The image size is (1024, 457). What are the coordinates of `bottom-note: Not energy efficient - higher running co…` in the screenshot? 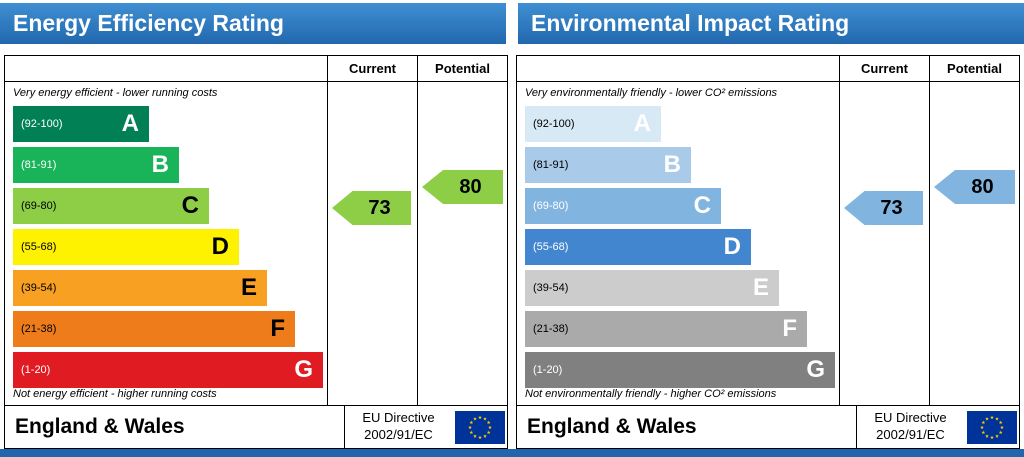 It's located at (115, 394).